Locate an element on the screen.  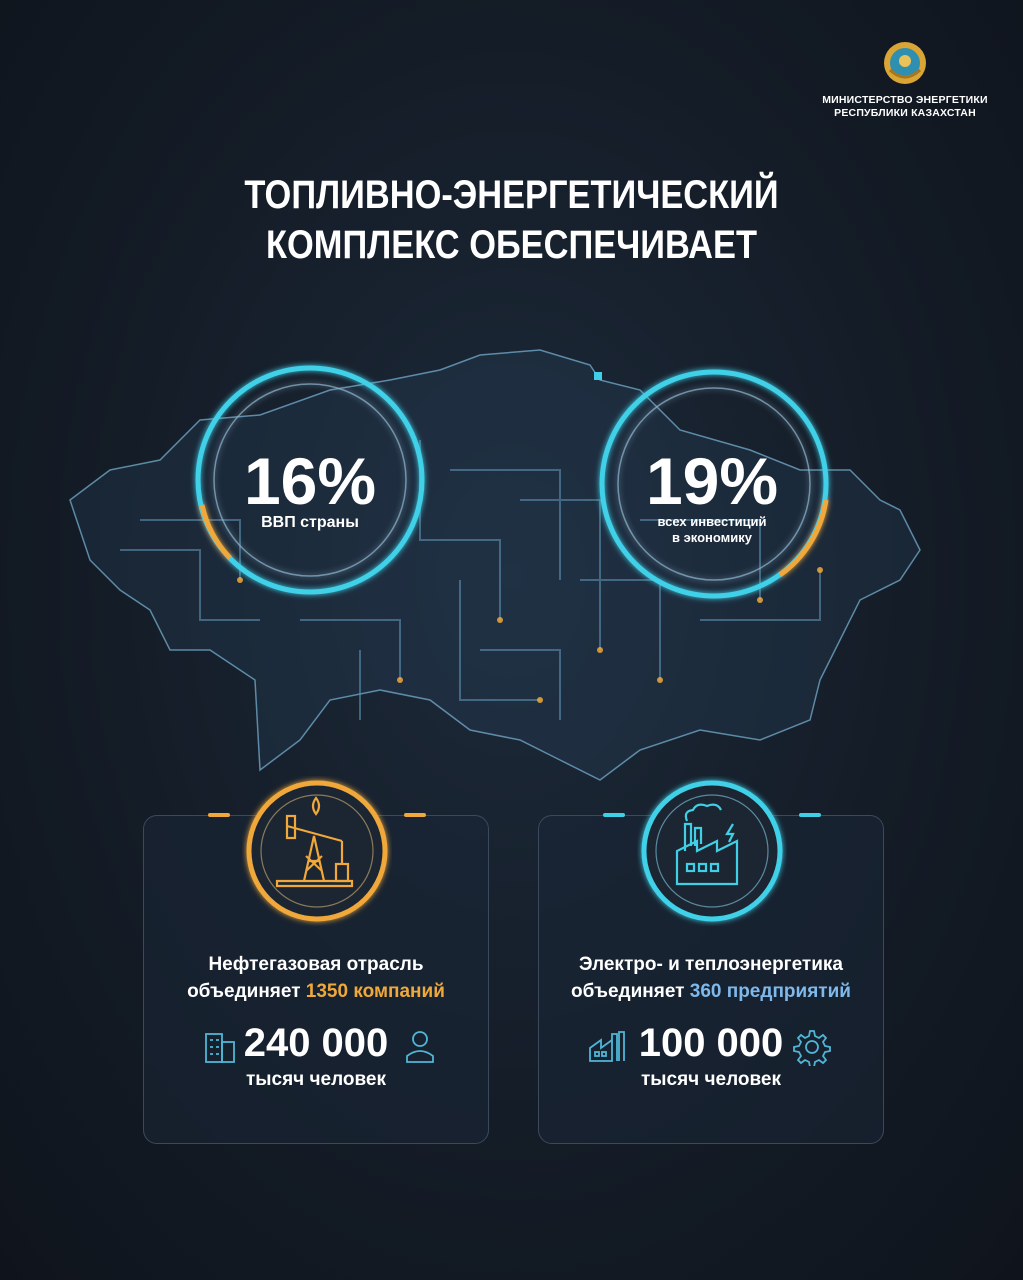
stat-gdp-label: ВВП страны is located at coordinates (310, 522).